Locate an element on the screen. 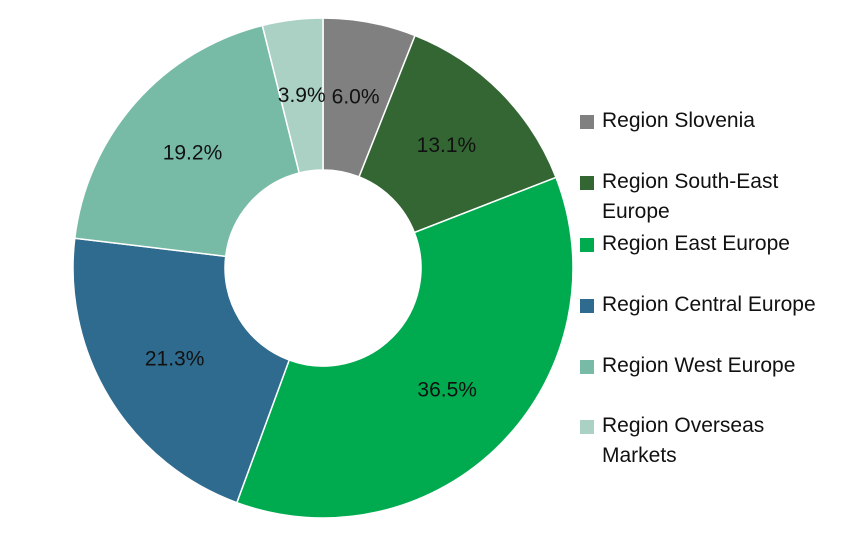  data-label-west-europe: 19.2% is located at coordinates (193, 152).